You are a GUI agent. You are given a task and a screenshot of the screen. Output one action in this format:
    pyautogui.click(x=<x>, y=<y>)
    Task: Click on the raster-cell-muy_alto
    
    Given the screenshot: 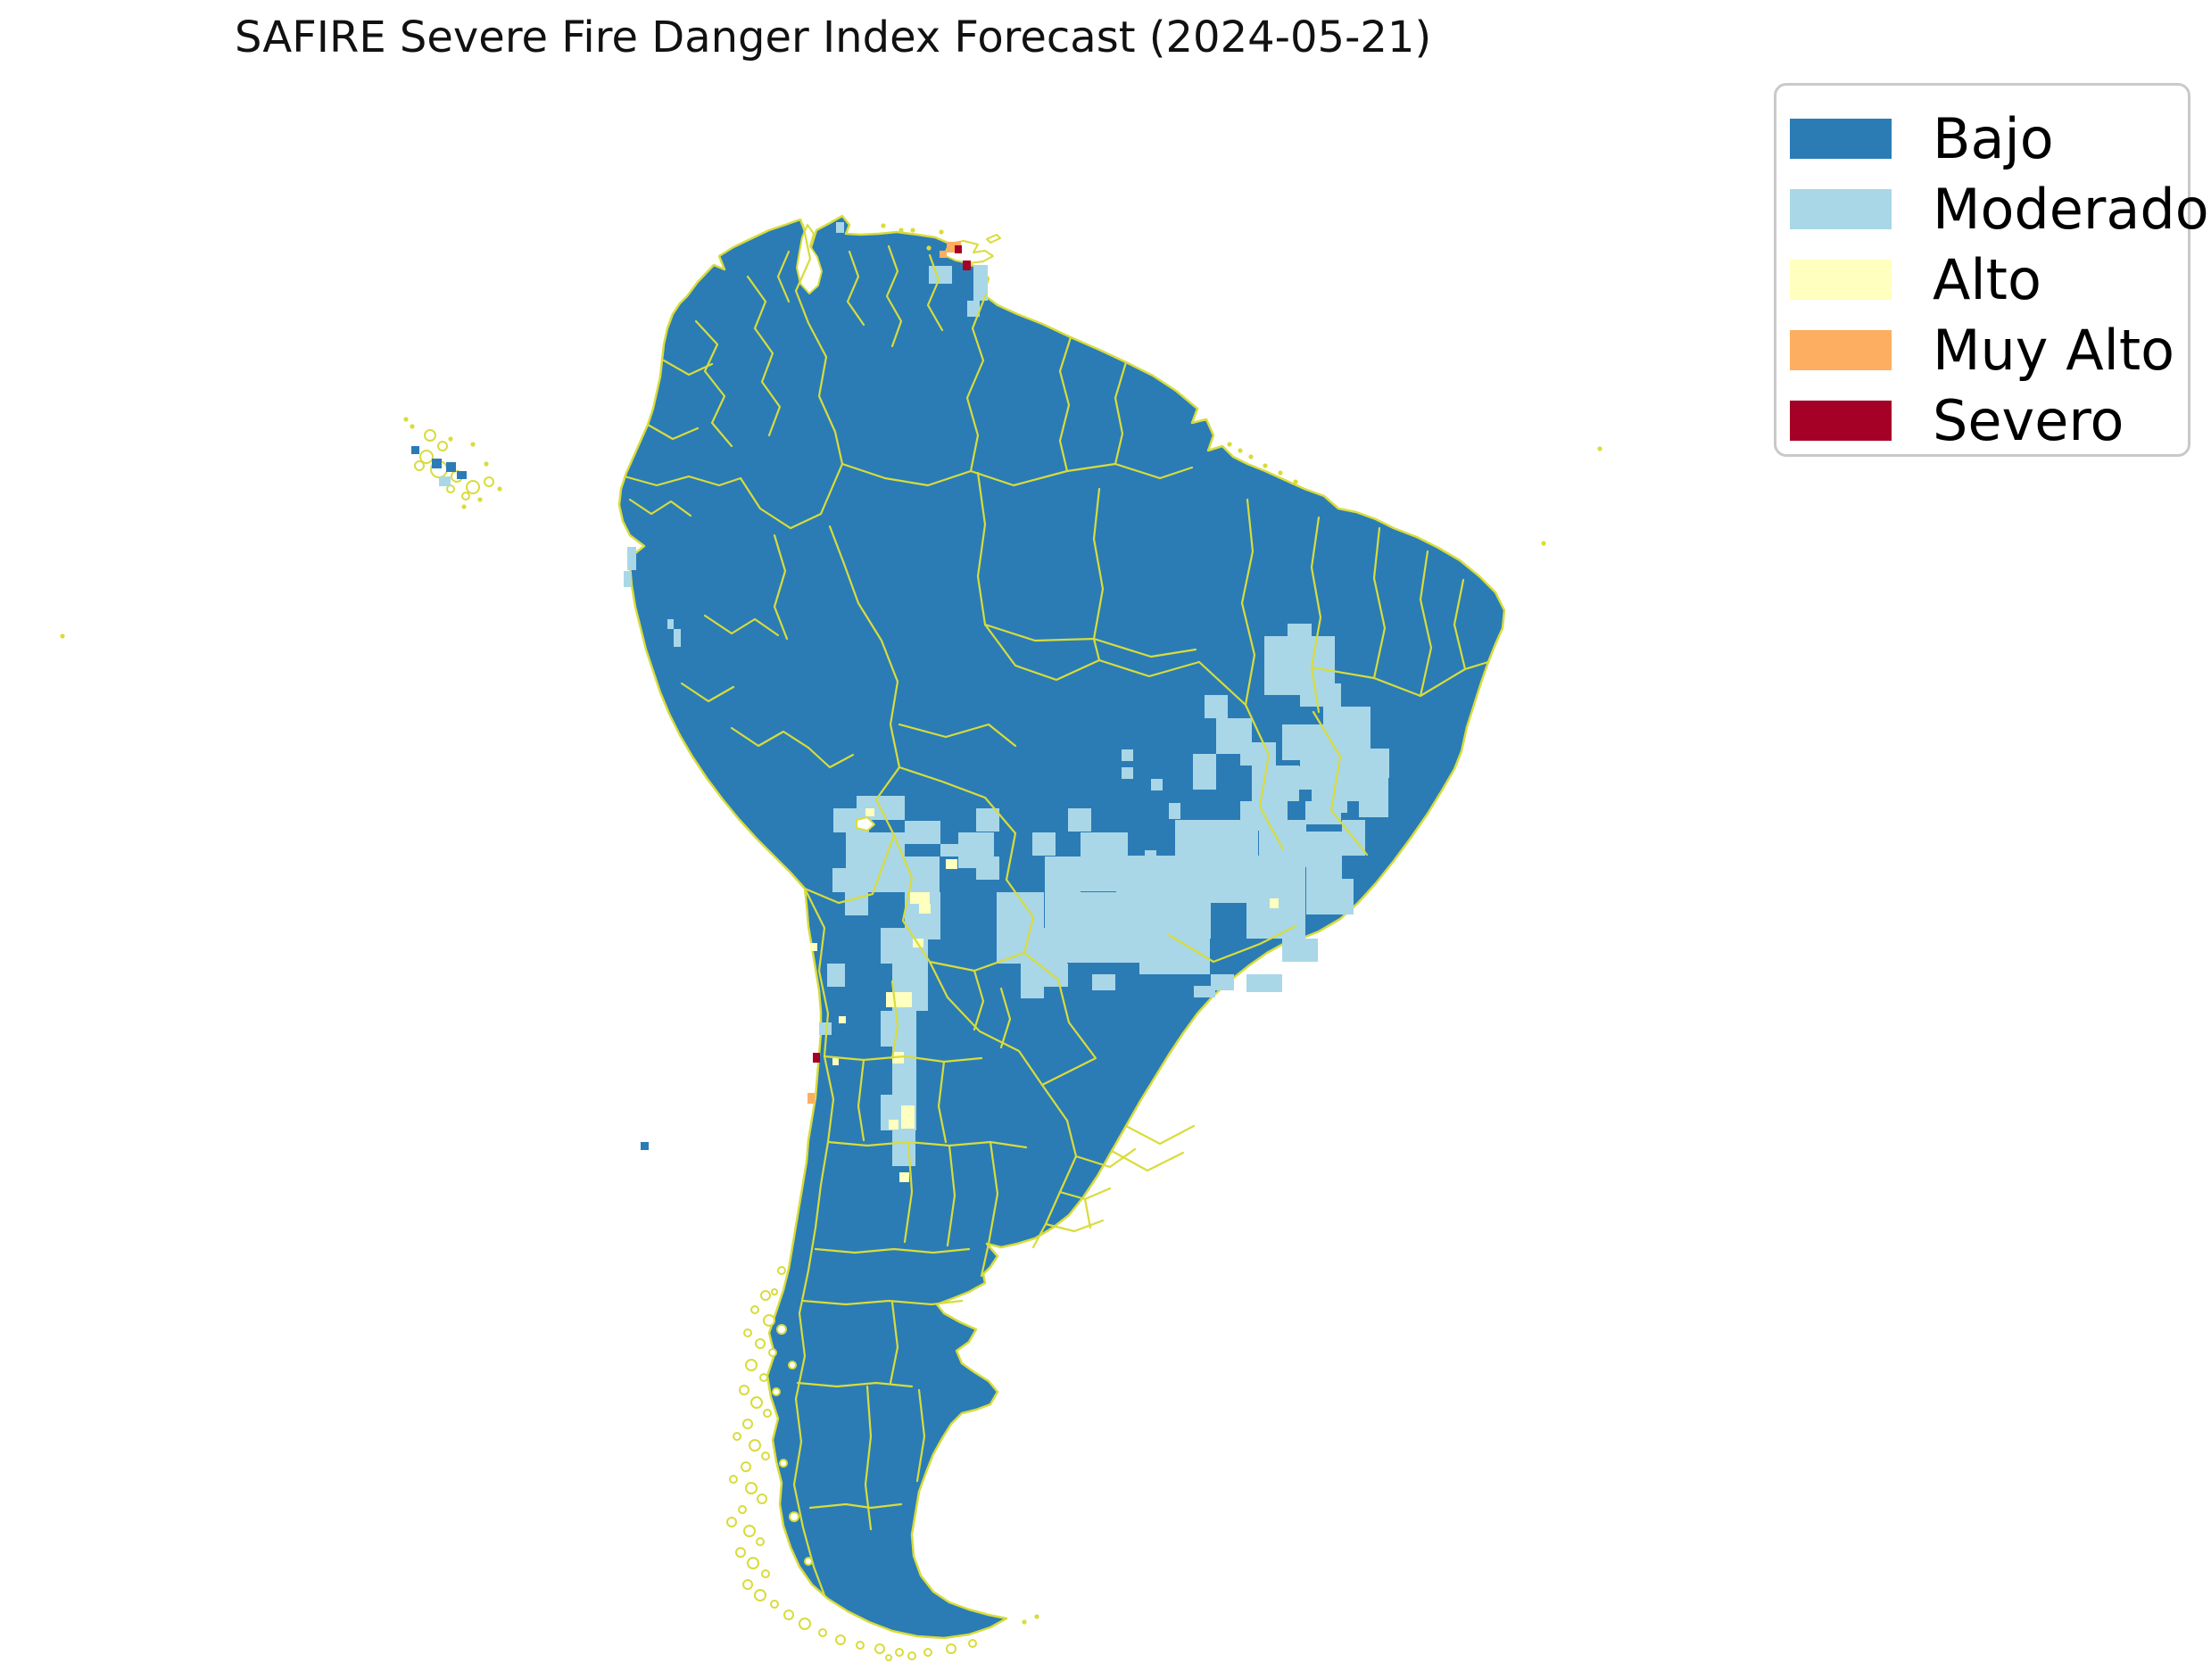 What is the action you would take?
    pyautogui.click(x=811, y=1098)
    